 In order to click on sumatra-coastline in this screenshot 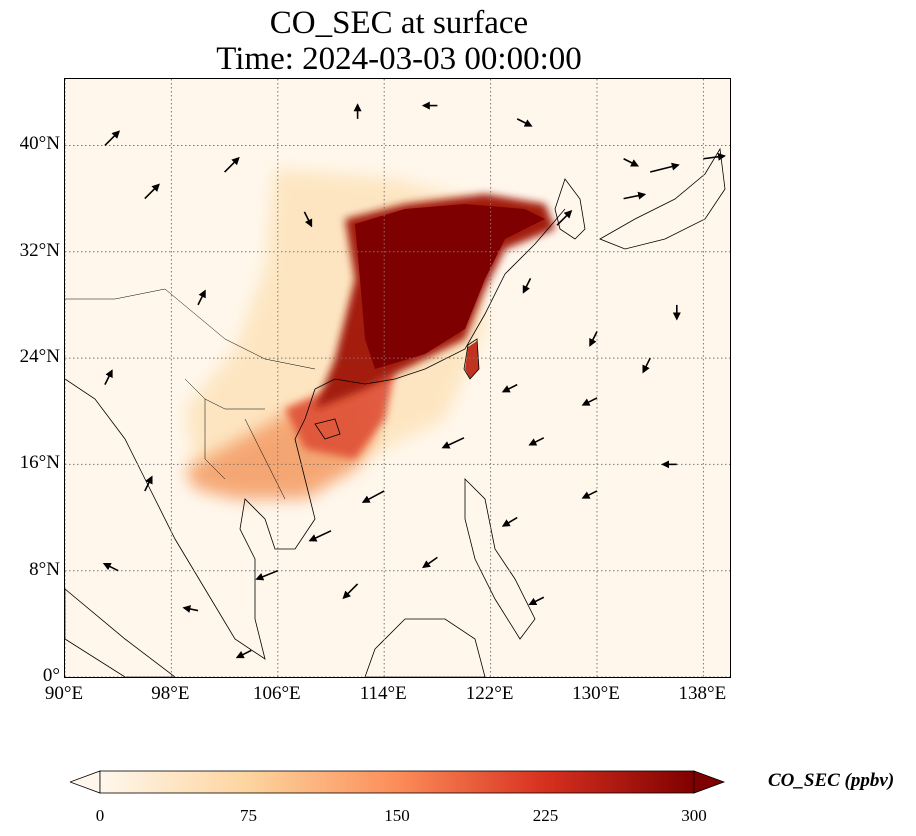, I will do `click(120, 632)`.